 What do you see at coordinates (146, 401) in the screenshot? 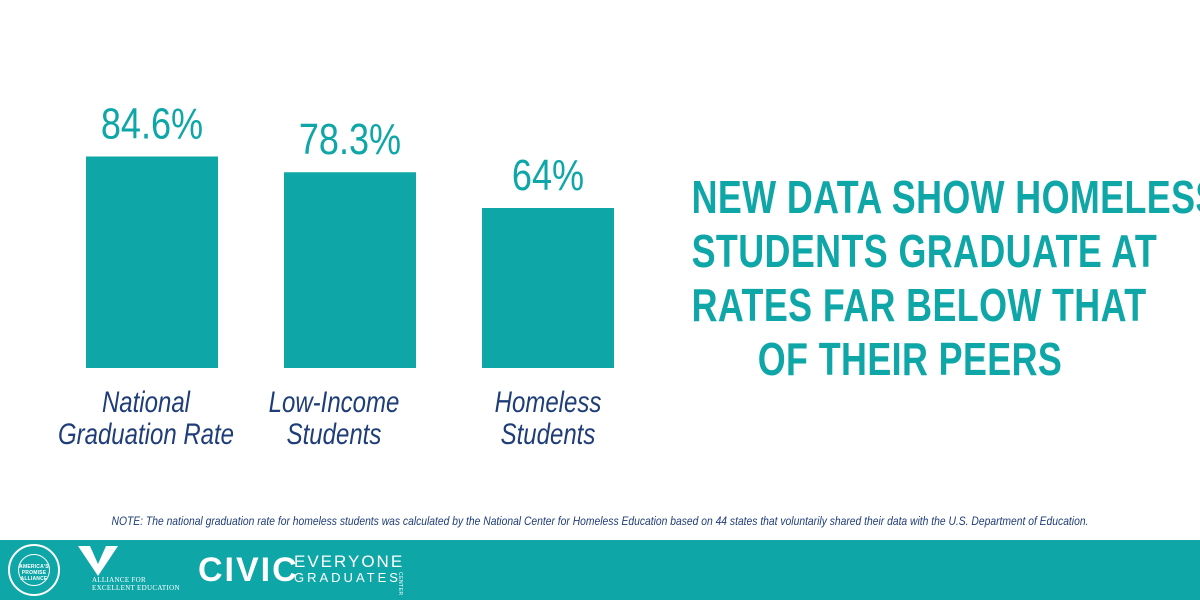
I see `category-label-national-graduation-rate-line-1: National` at bounding box center [146, 401].